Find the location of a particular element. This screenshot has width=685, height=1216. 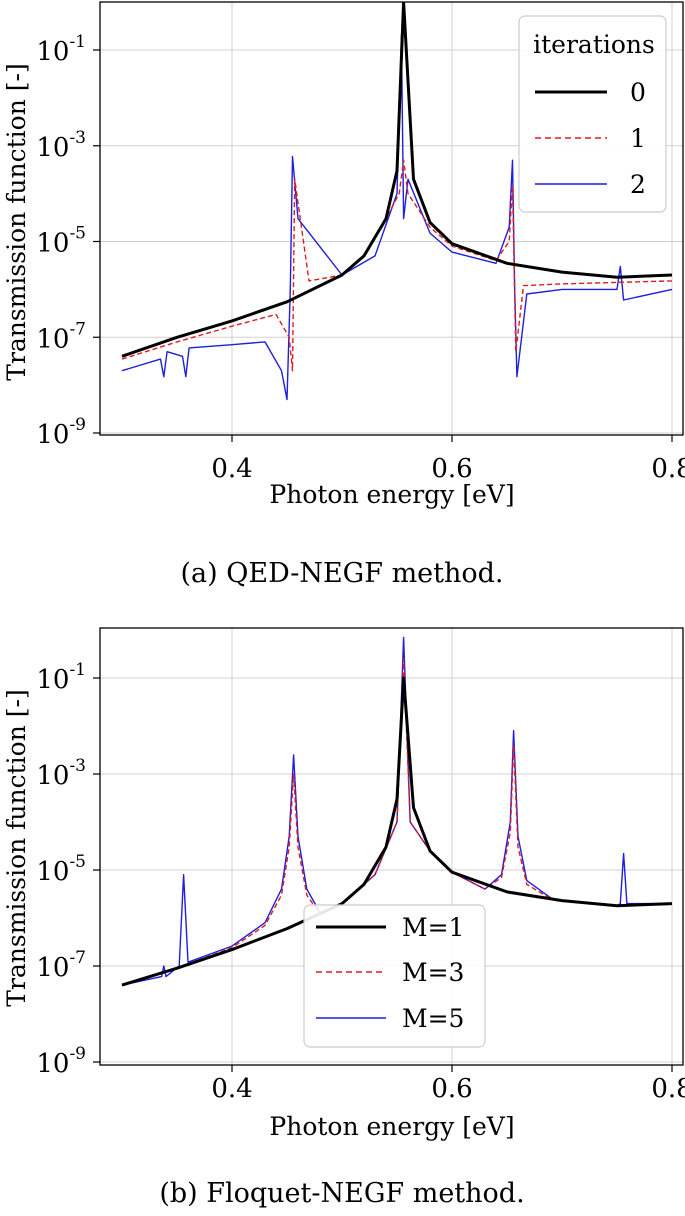

panel-a-legend-label-1: 1 is located at coordinates (638, 138).